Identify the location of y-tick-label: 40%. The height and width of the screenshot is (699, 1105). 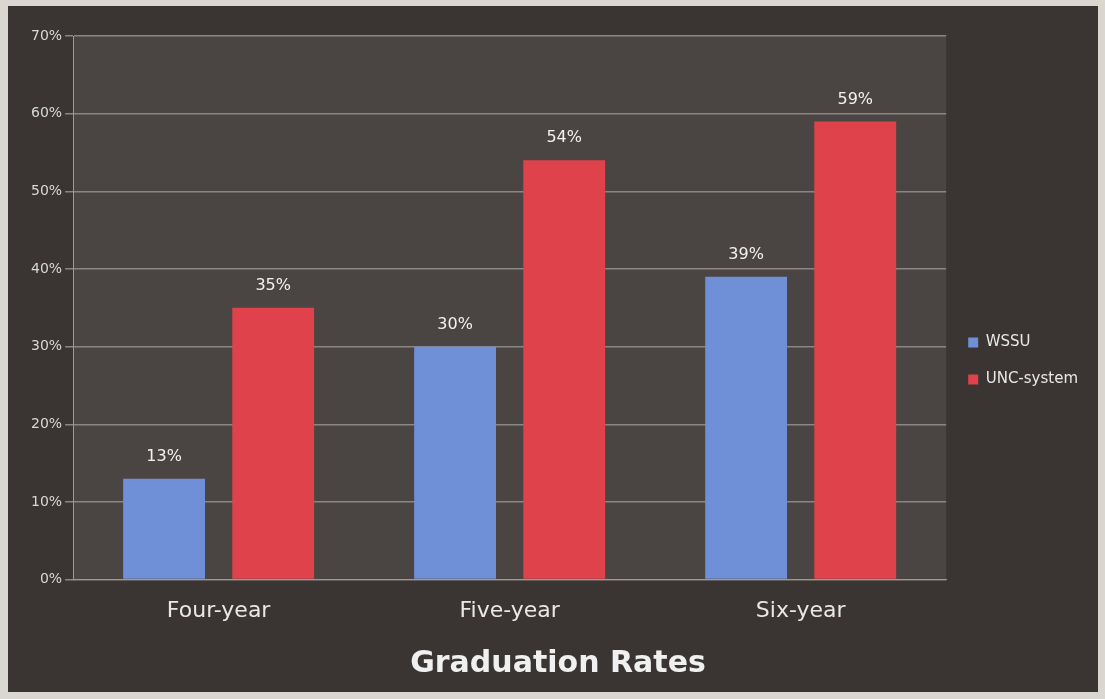
(46, 267).